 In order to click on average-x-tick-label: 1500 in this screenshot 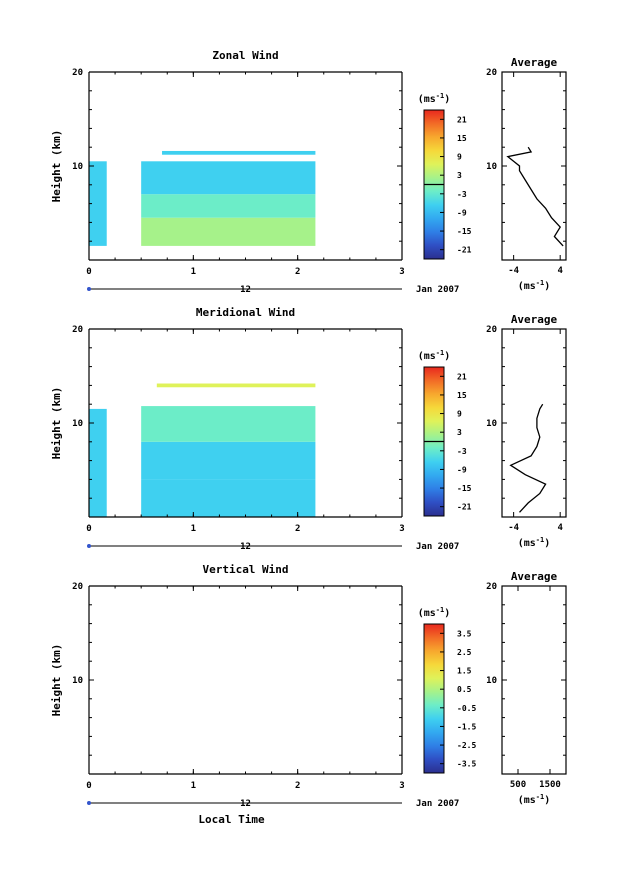, I will do `click(550, 785)`.